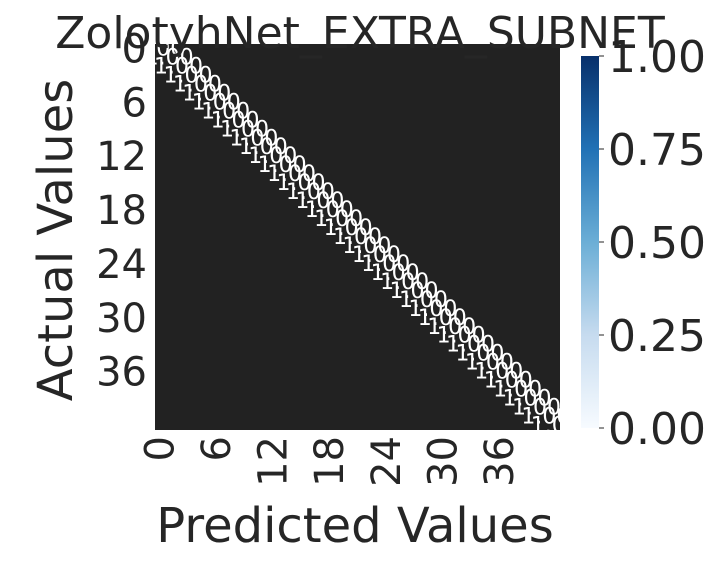 The height and width of the screenshot is (561, 723). I want to click on y-tick-label: 0, so click(134, 49).